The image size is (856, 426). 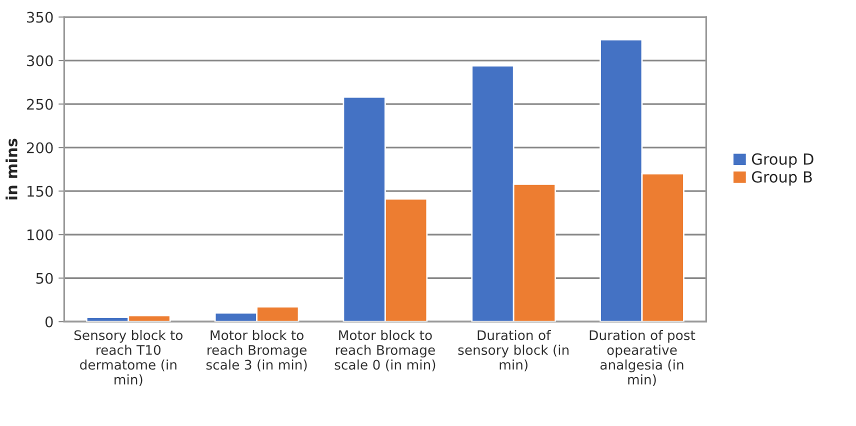 I want to click on x-tick-label: Sensory block to reach T10 dermatome (in min), so click(x=128, y=358).